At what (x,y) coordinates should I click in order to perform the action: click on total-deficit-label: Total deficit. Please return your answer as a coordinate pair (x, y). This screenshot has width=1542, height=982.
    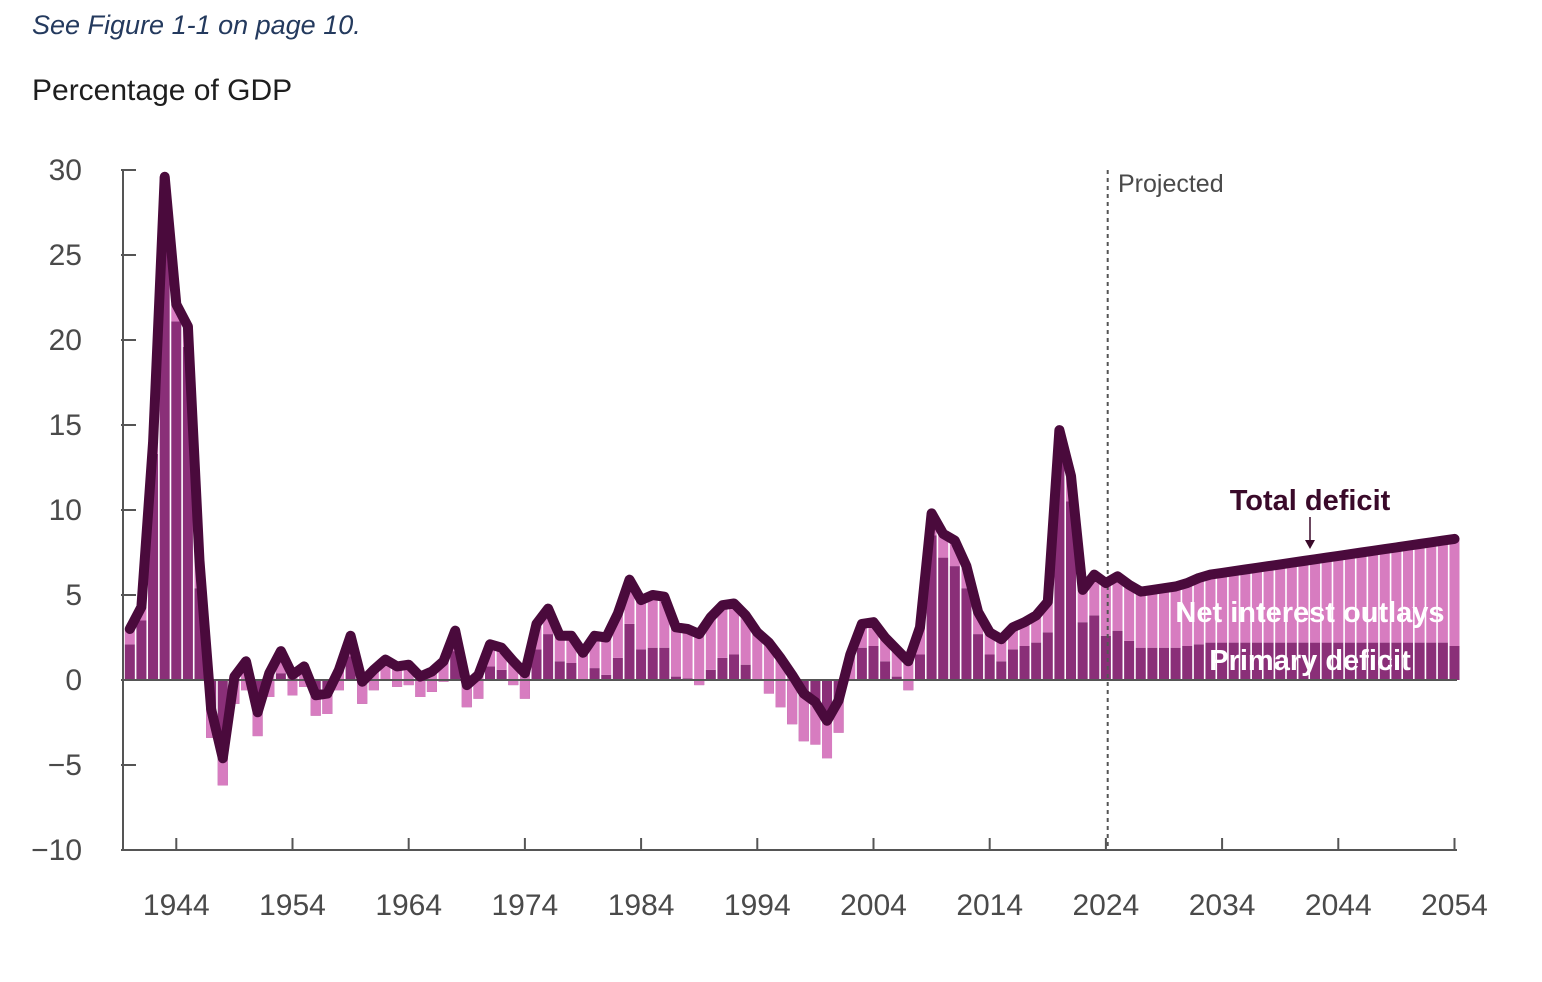
    Looking at the image, I should click on (1310, 501).